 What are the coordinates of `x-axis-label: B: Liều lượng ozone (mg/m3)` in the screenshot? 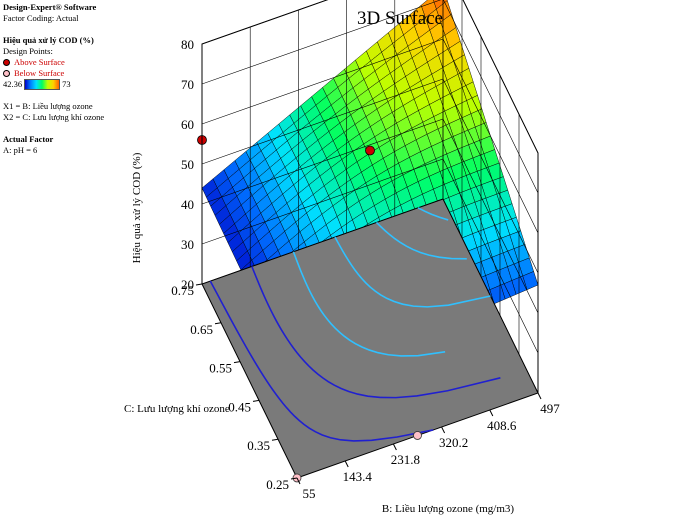 It's located at (448, 509).